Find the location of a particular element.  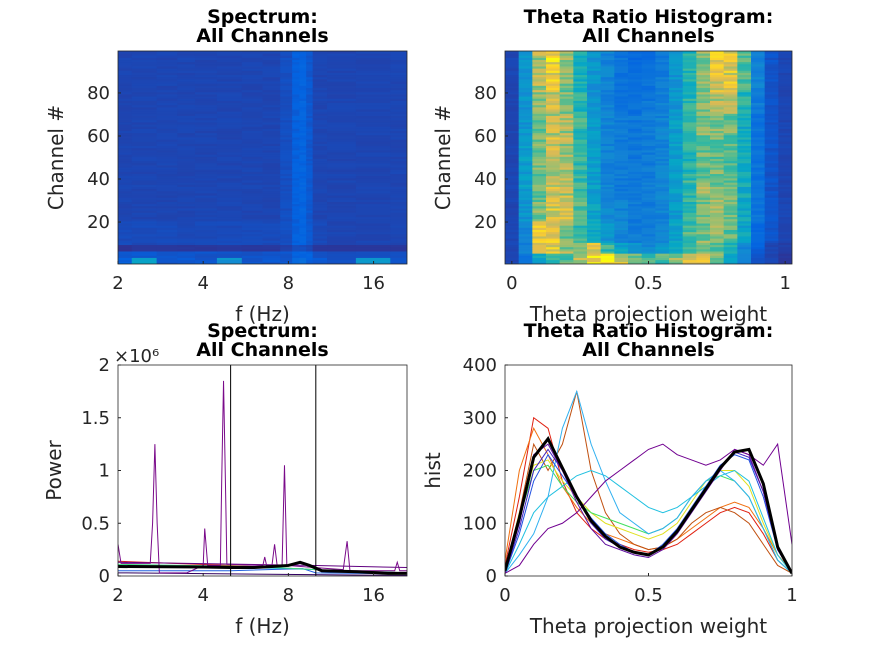

axes-box is located at coordinates (262, 157).